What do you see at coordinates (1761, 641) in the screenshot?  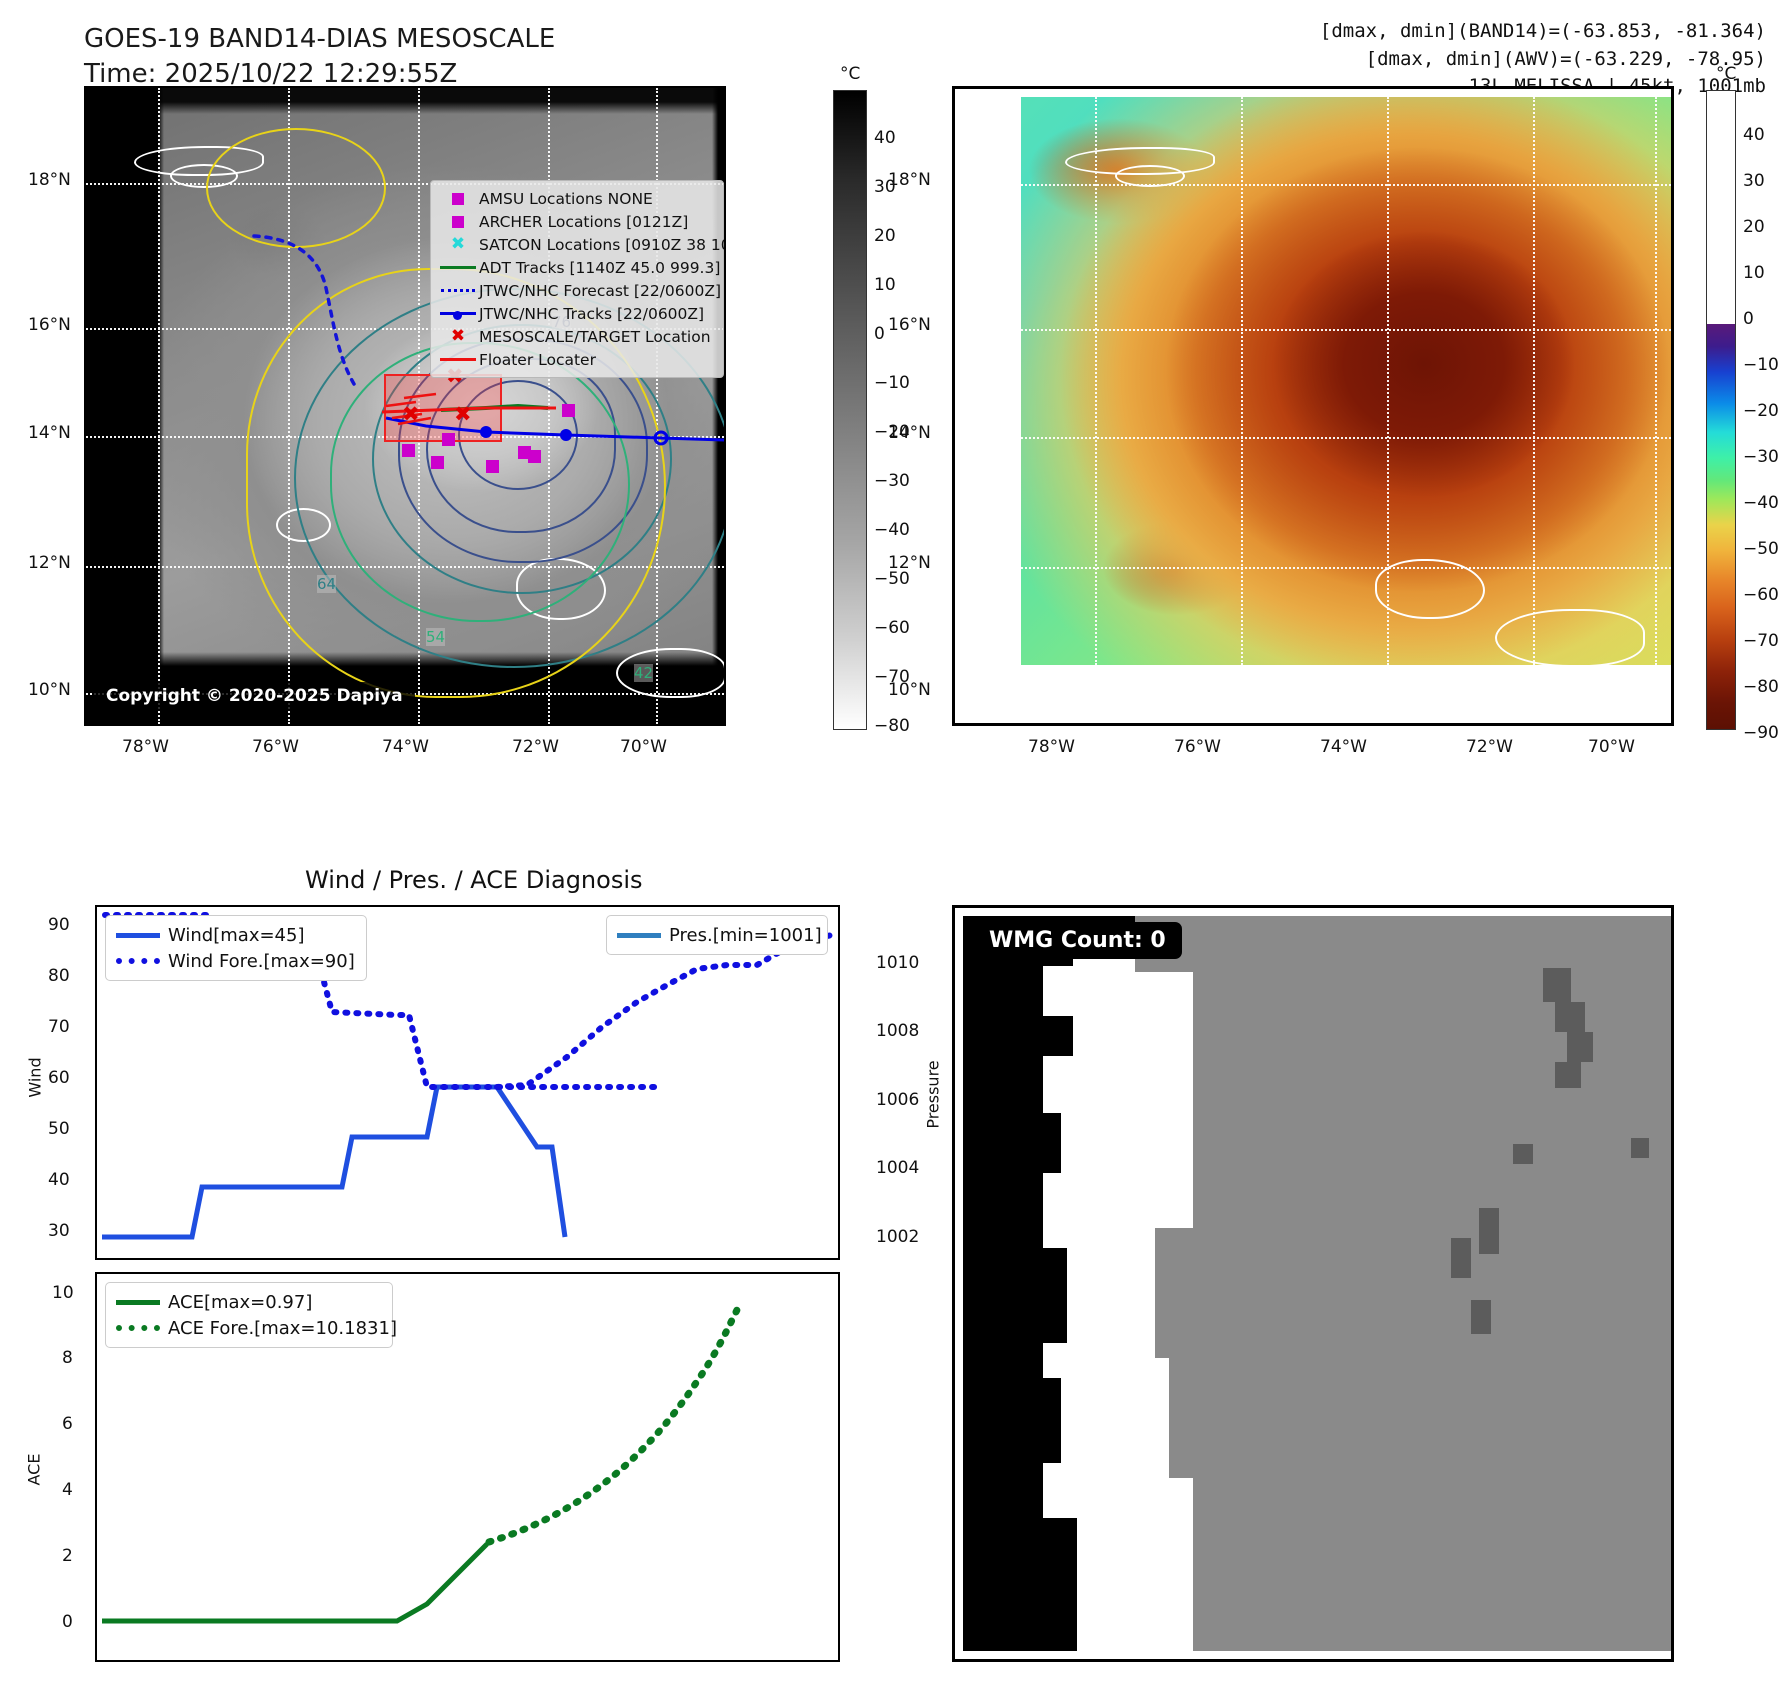 I see `awv-cb-tick: −70` at bounding box center [1761, 641].